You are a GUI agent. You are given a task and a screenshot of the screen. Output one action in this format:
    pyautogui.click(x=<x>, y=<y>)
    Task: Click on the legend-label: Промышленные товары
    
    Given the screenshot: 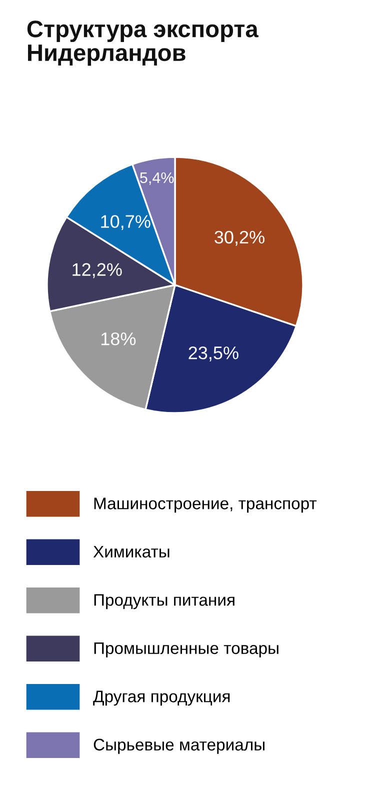 What is the action you would take?
    pyautogui.click(x=186, y=650)
    